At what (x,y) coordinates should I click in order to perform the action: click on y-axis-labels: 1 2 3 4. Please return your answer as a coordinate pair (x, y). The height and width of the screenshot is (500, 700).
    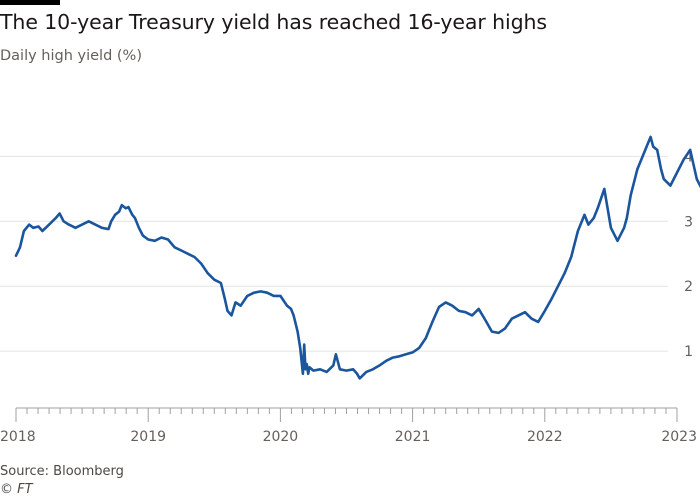
    Looking at the image, I should click on (688, 254).